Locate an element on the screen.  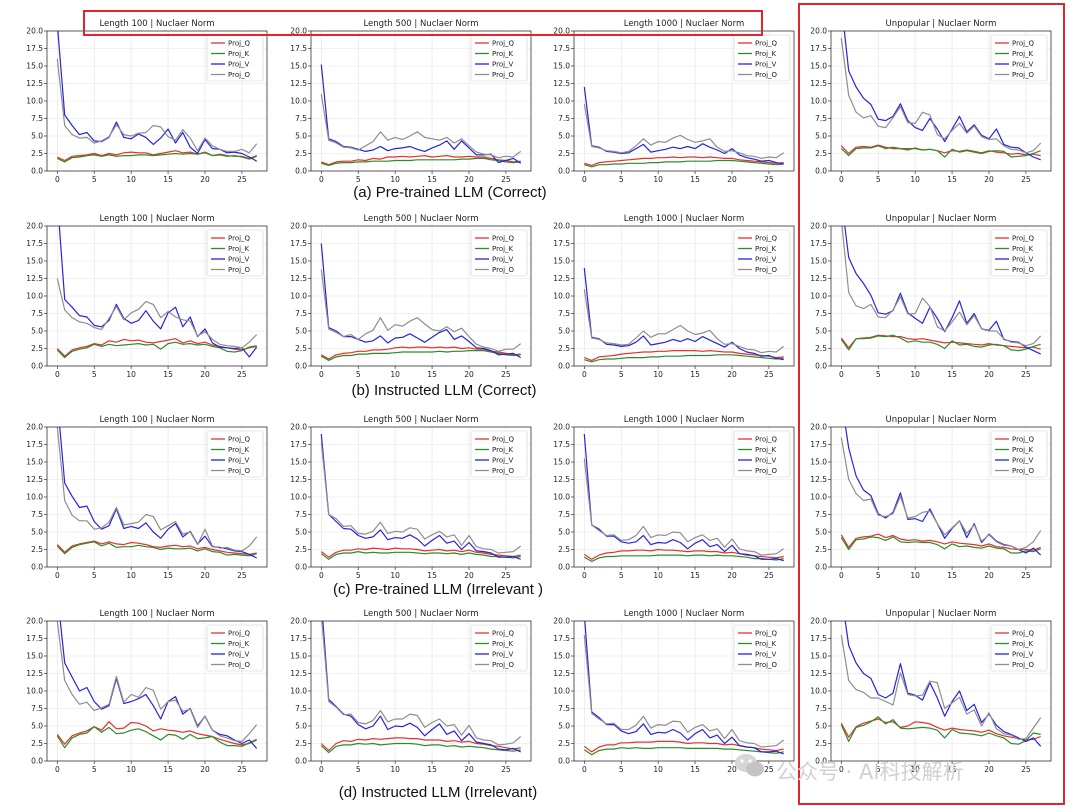
series-line-proj-q is located at coordinates (940, 542).